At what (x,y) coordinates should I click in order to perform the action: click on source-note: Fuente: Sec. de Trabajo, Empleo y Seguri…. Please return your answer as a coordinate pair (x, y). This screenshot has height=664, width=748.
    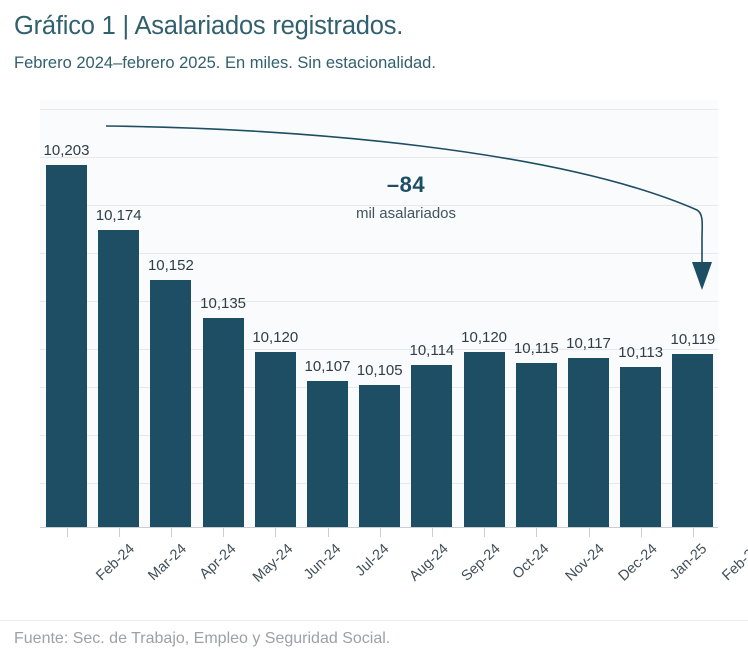
    Looking at the image, I should click on (202, 638).